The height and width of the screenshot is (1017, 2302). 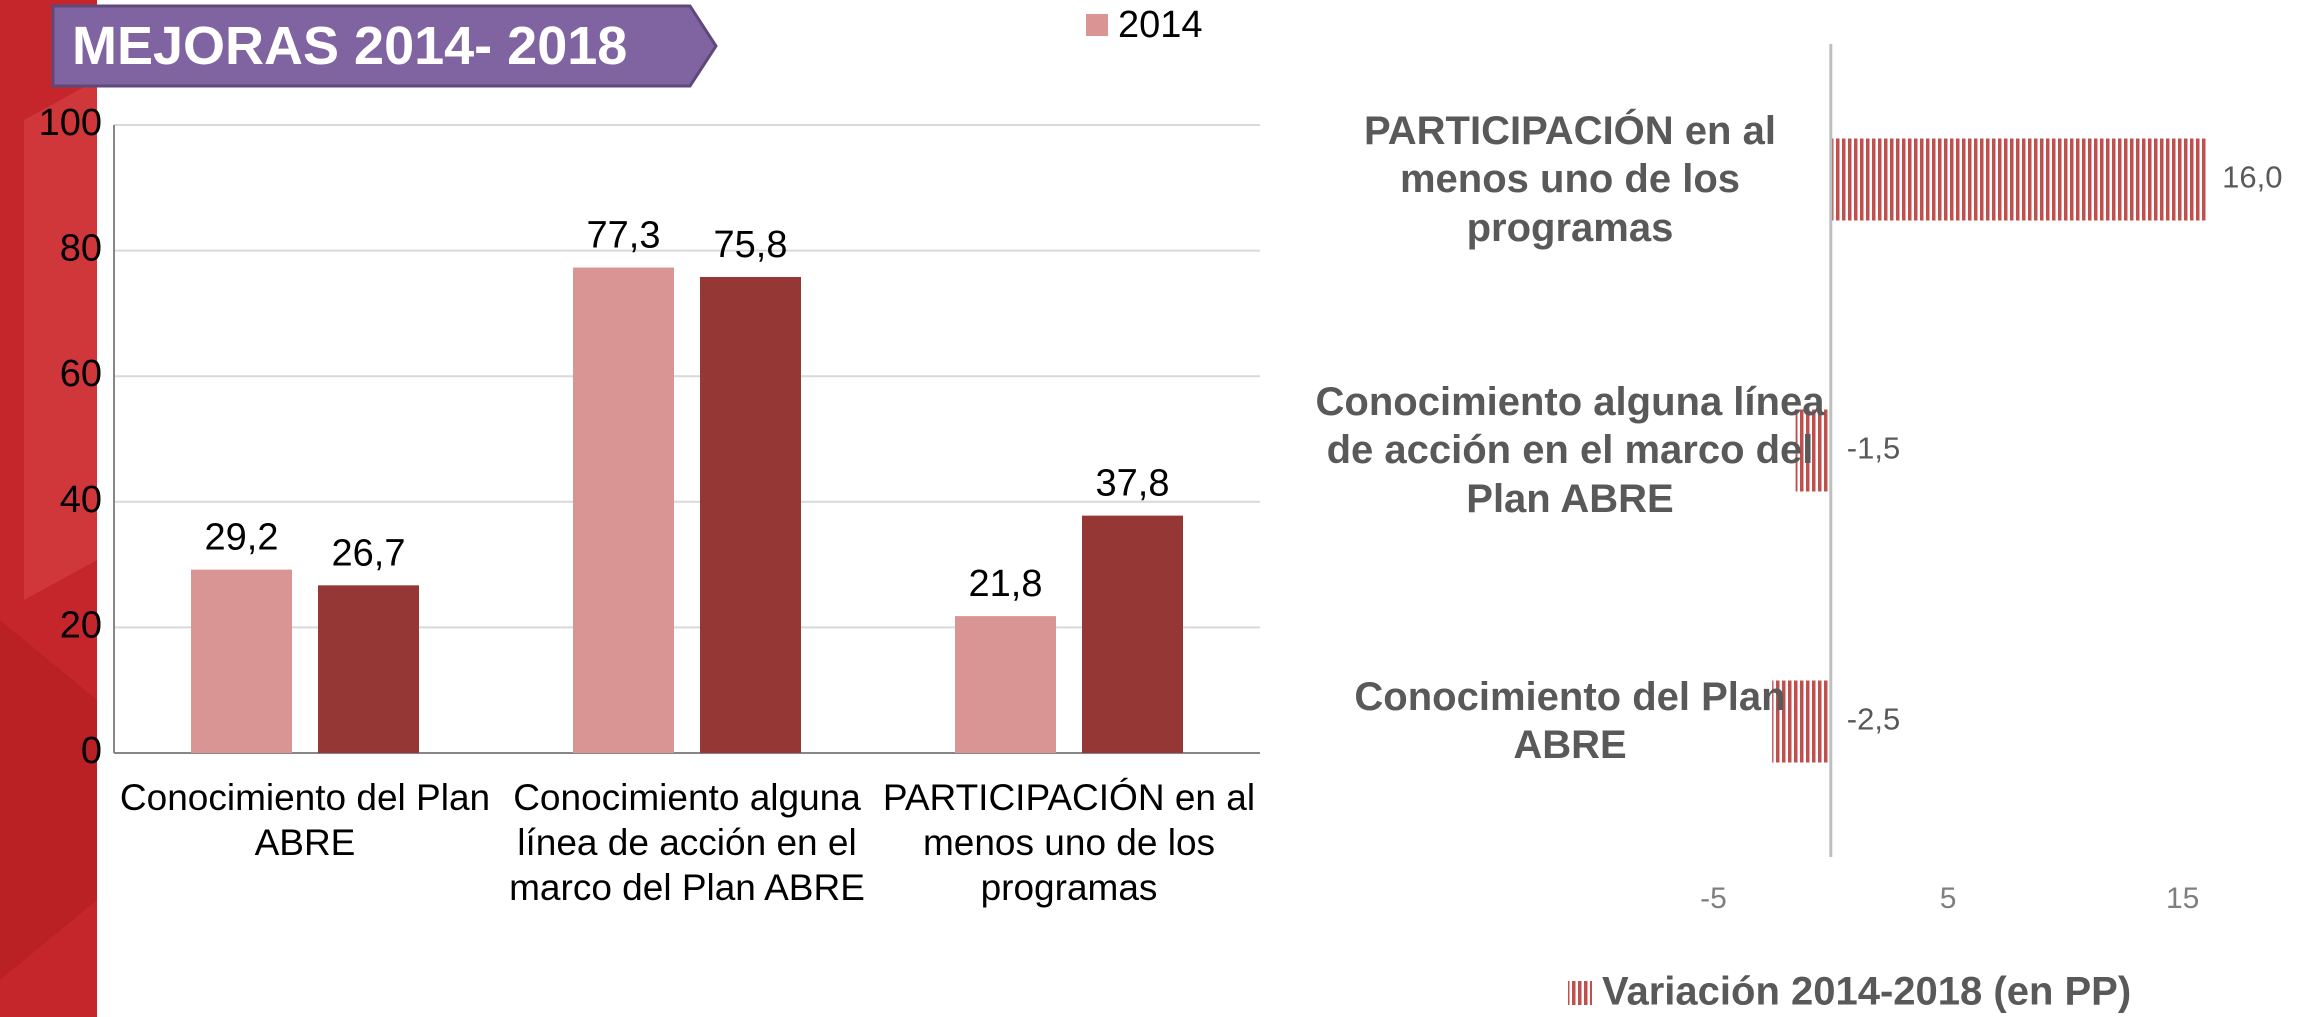 I want to click on value-label: 16,0, so click(x=2252, y=177).